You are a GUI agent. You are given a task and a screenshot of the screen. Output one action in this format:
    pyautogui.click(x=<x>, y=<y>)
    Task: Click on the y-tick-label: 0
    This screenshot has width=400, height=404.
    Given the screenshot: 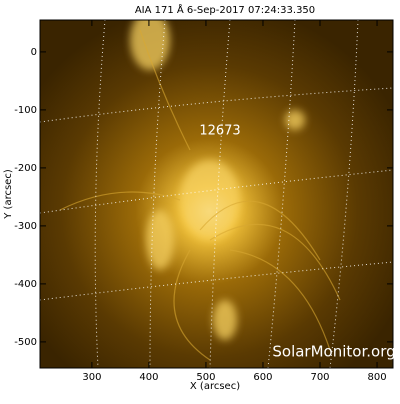 What is the action you would take?
    pyautogui.click(x=34, y=52)
    